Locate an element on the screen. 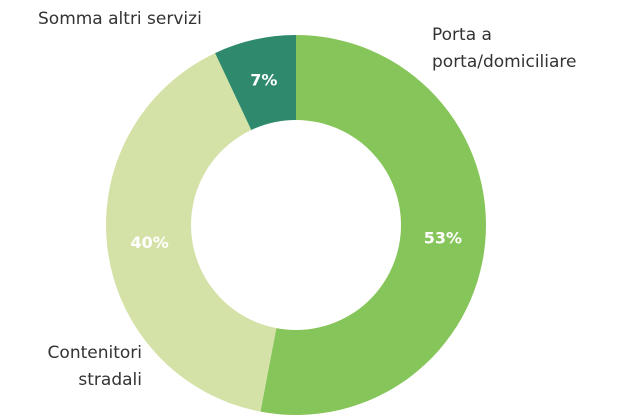 Image resolution: width=625 pixels, height=415 pixels. value-label: 40% is located at coordinates (150, 242).